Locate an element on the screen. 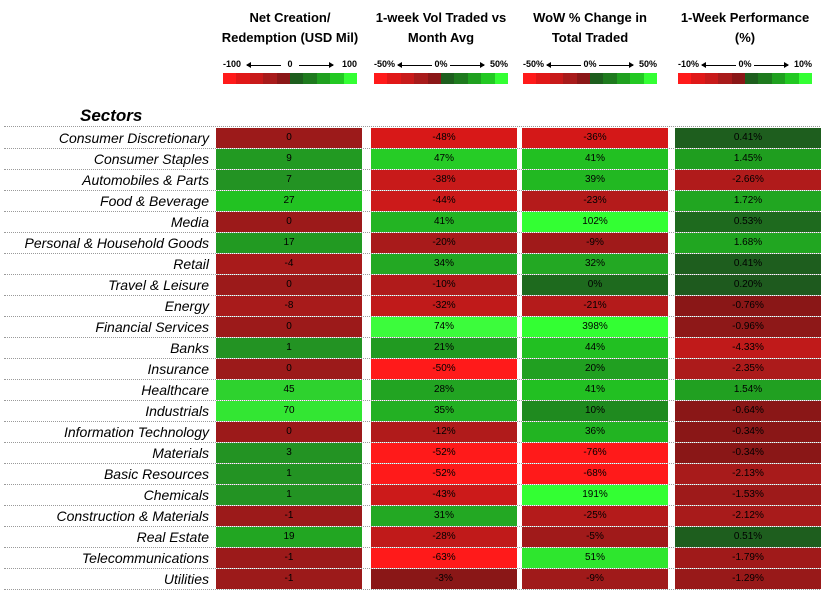 The width and height of the screenshot is (822, 591). legend-min-label: -100 is located at coordinates (232, 64).